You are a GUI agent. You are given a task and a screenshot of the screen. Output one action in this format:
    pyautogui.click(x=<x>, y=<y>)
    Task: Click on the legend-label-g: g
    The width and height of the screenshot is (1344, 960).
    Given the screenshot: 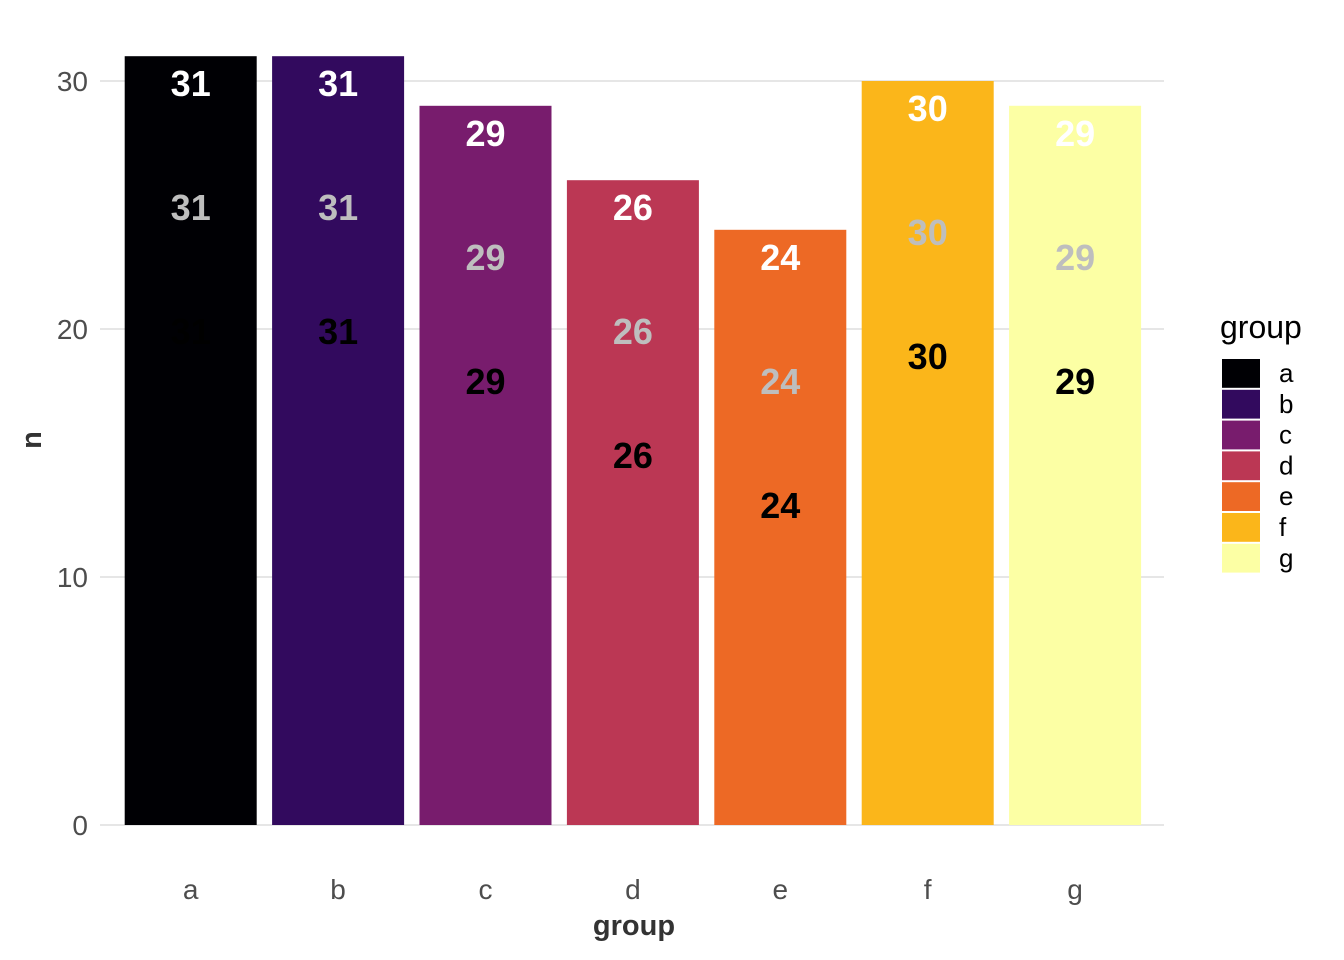 What is the action you would take?
    pyautogui.click(x=1286, y=558)
    